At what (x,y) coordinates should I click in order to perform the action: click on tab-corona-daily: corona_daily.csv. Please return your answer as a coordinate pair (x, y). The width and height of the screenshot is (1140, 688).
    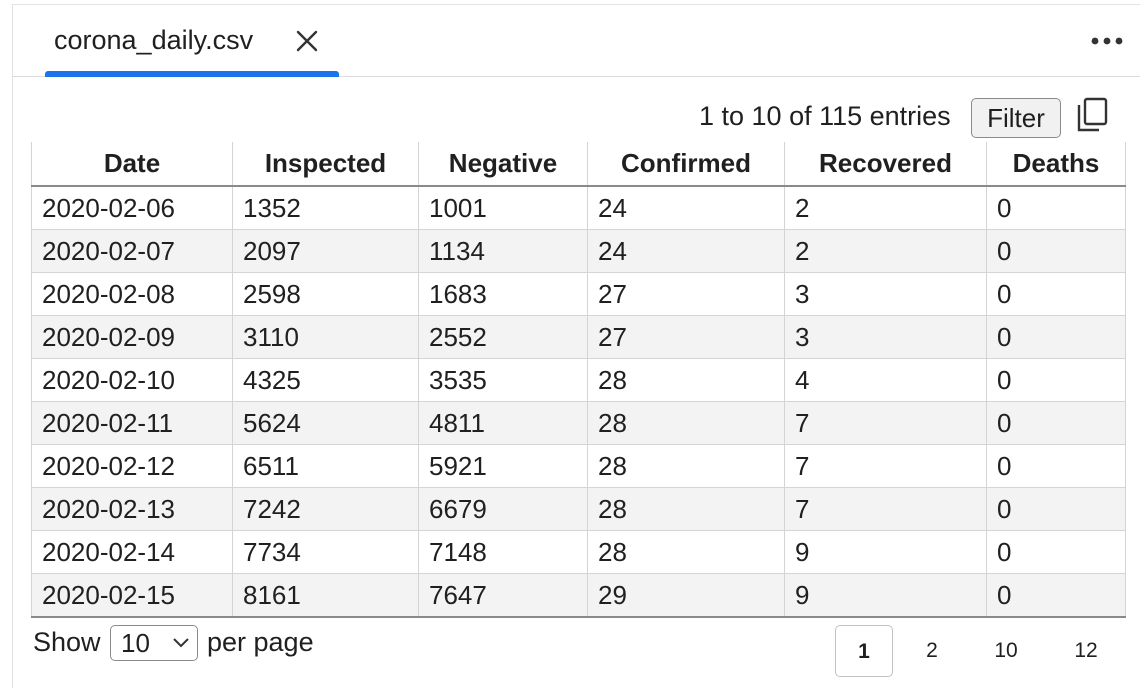
    Looking at the image, I should click on (192, 41).